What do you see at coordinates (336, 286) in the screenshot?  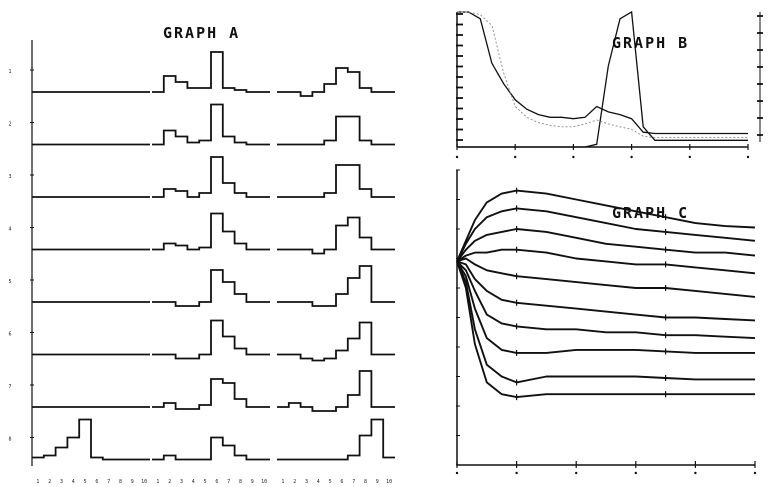 I see `graph-a-panel-3-row-5-trace` at bounding box center [336, 286].